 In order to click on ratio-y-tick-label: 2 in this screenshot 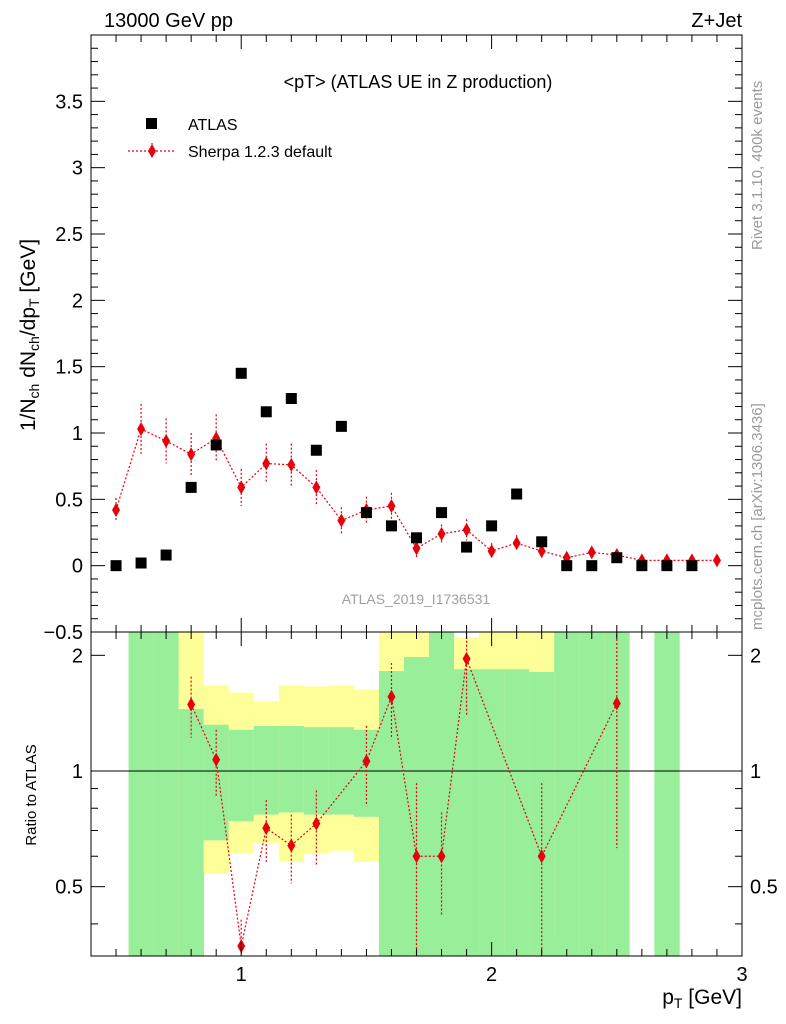, I will do `click(77, 656)`.